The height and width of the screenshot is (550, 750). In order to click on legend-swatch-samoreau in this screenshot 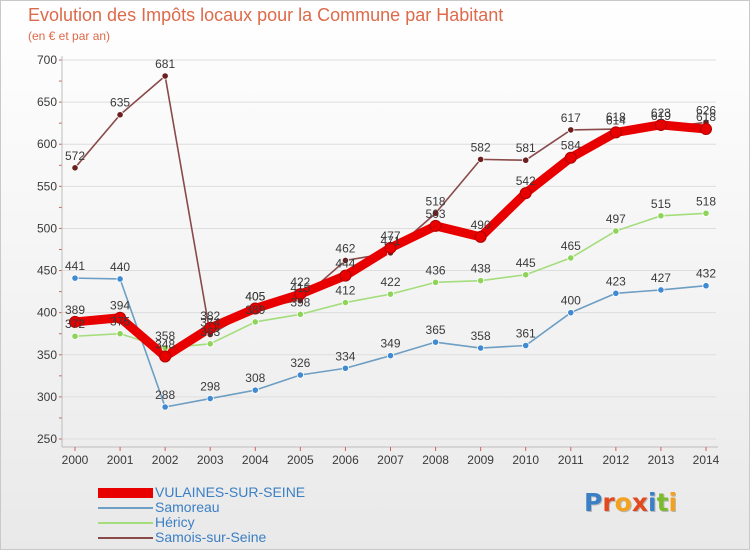, I will do `click(125, 508)`.